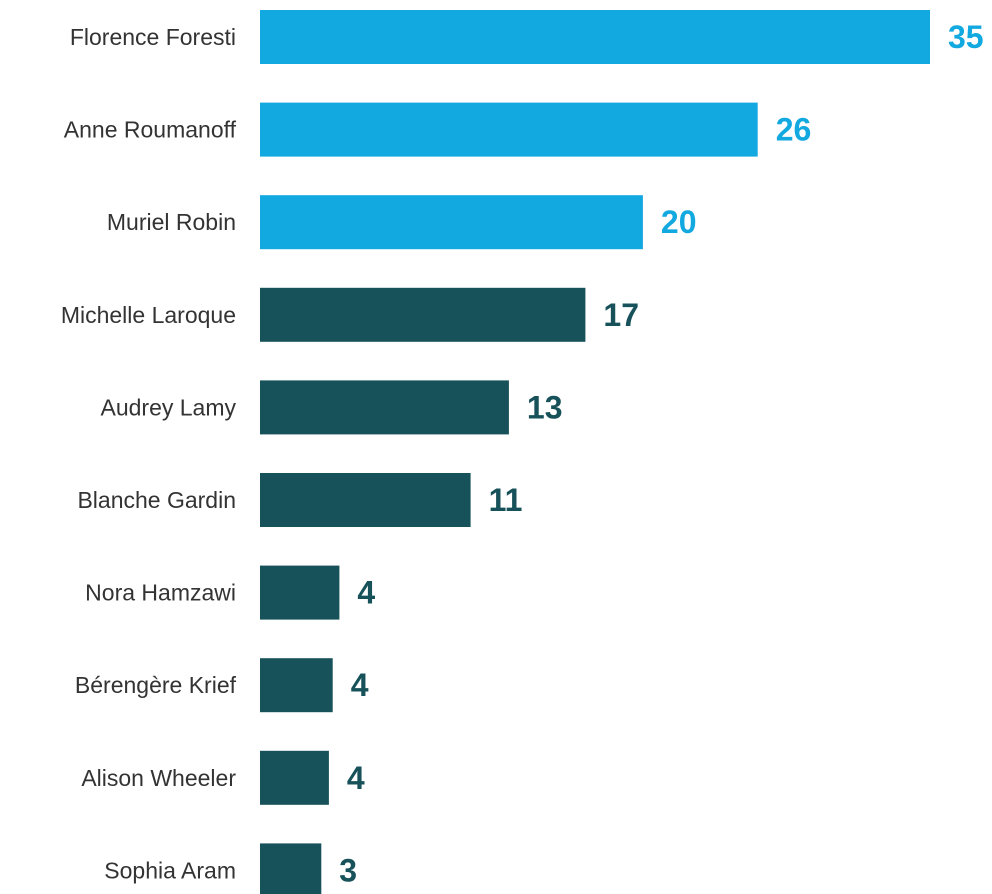 This screenshot has height=894, width=992. I want to click on category-label: Muriel Robin, so click(171, 222).